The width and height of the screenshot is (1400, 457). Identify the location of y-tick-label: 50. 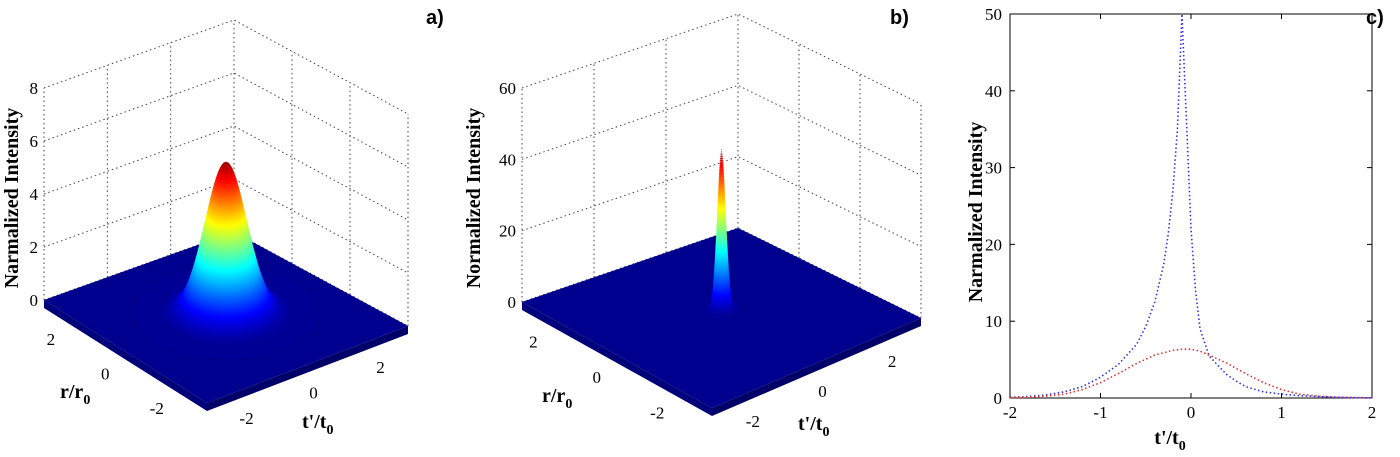
(993, 14).